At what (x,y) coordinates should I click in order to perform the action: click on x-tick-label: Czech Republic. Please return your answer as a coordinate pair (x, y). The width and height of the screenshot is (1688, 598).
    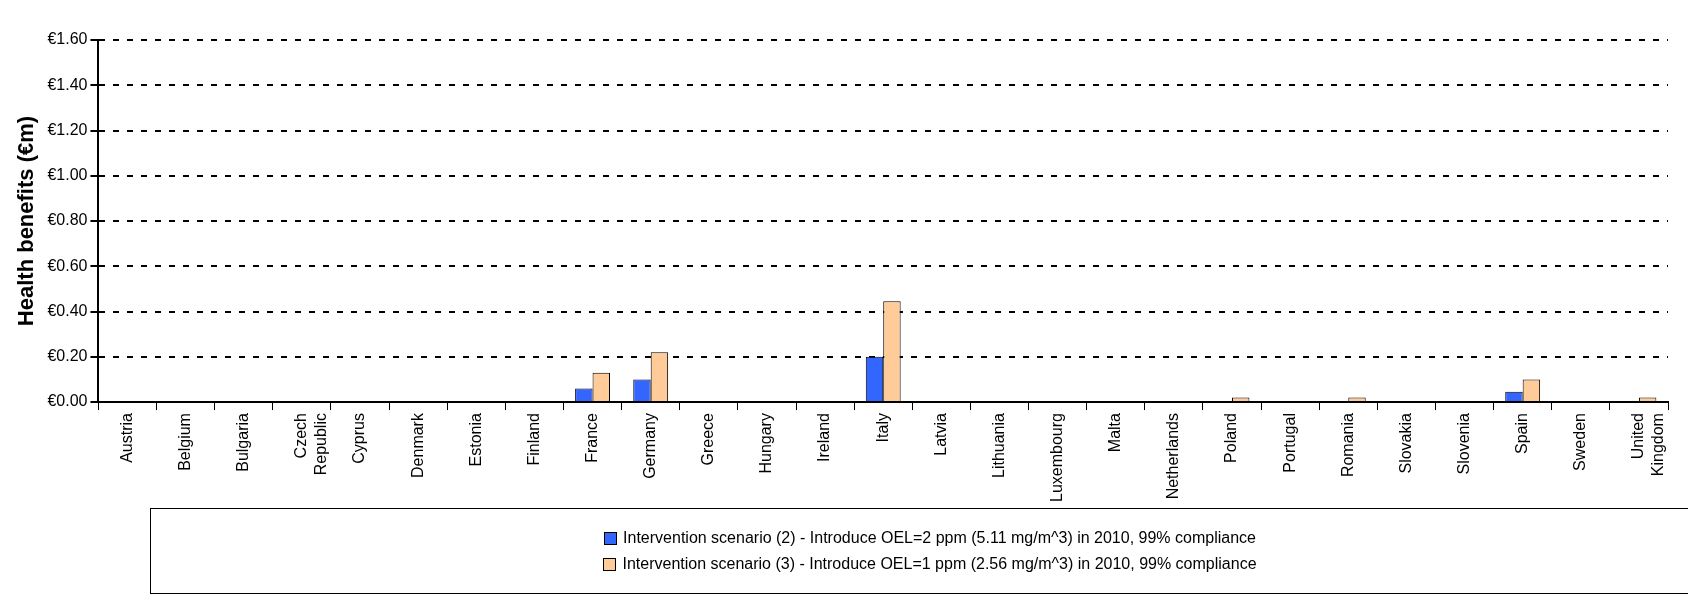
    Looking at the image, I should click on (310, 444).